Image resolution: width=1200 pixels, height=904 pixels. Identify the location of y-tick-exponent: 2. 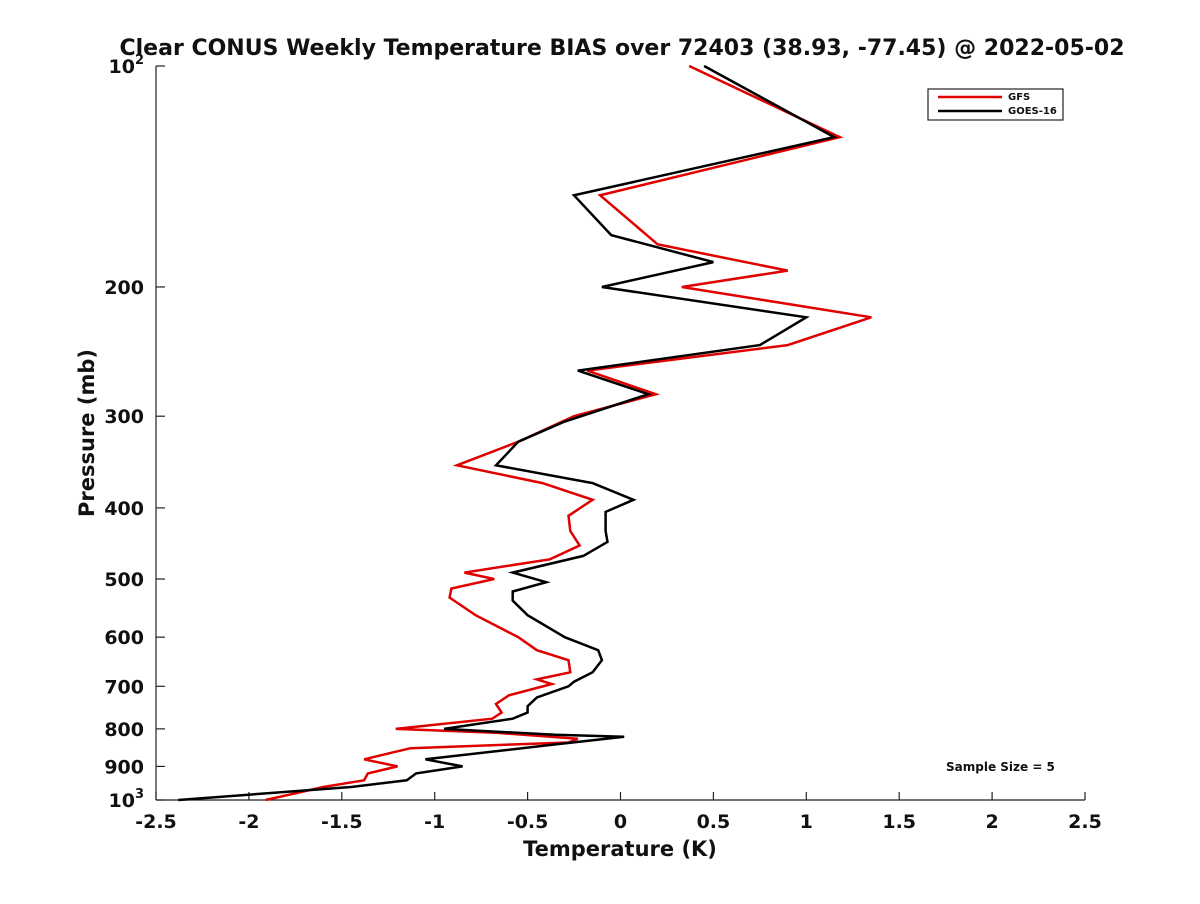
(139, 60).